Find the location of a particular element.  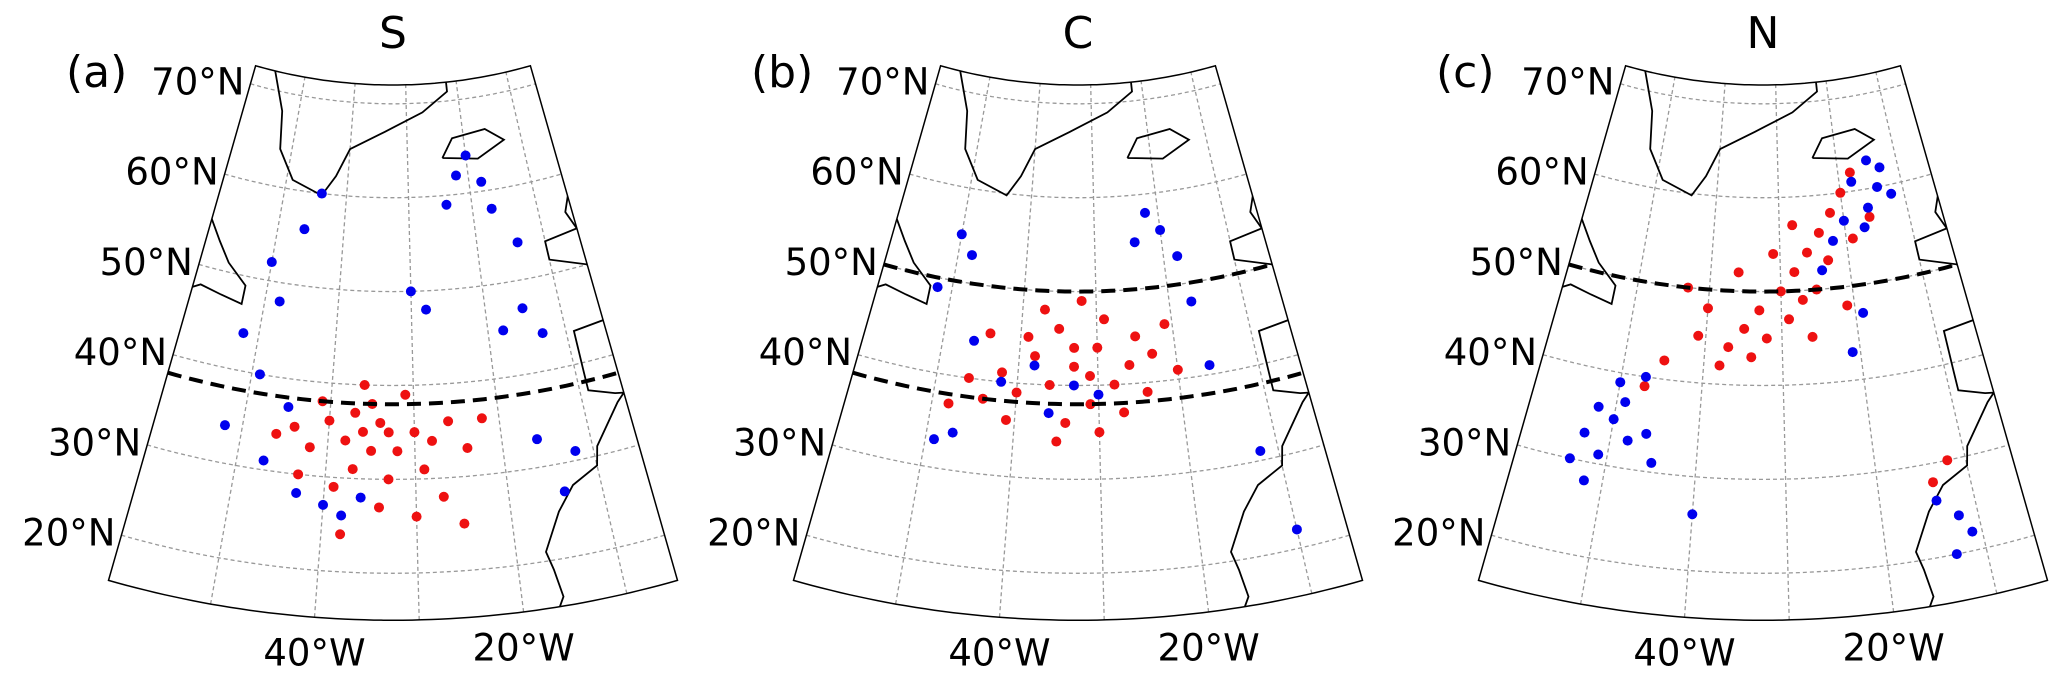

panel-label: (b) is located at coordinates (782, 72).